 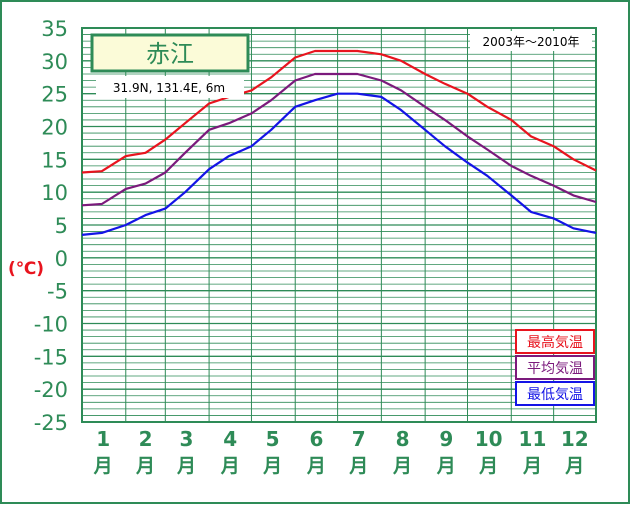 What do you see at coordinates (26, 269) in the screenshot?
I see `y-axis-label: (℃)` at bounding box center [26, 269].